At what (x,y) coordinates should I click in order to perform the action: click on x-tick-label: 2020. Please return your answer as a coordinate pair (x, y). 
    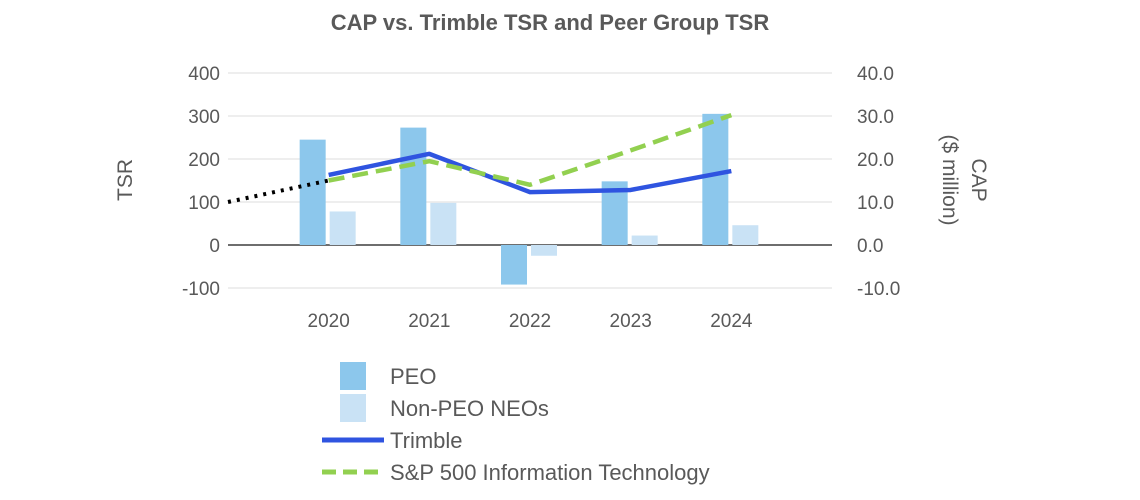
    Looking at the image, I should click on (329, 321).